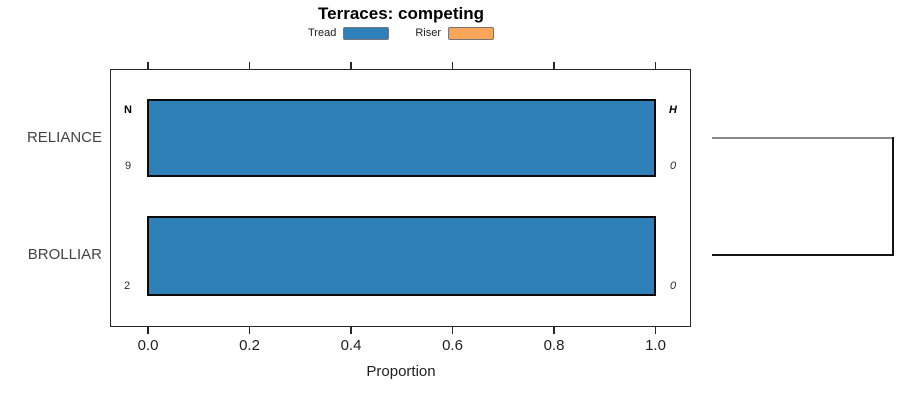 This screenshot has height=400, width=900. I want to click on bar-reliance, so click(401, 138).